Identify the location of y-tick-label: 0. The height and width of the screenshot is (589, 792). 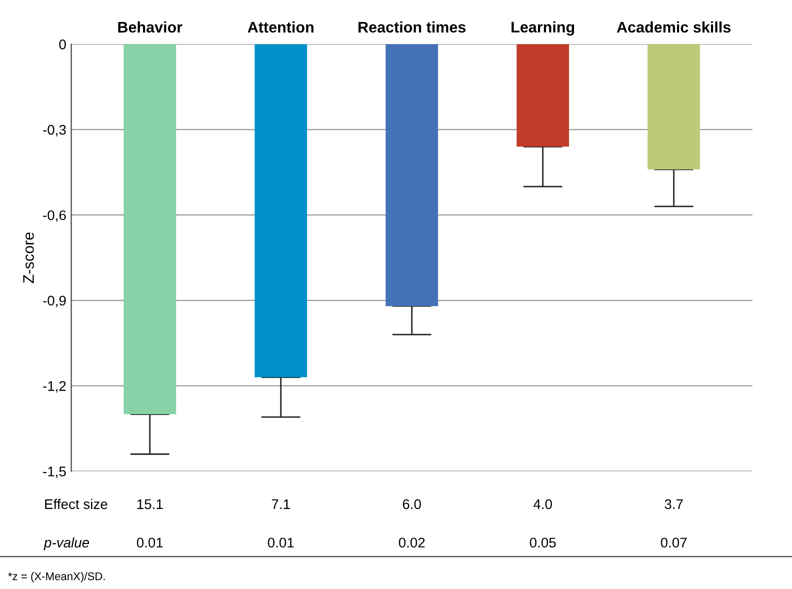
(62, 45).